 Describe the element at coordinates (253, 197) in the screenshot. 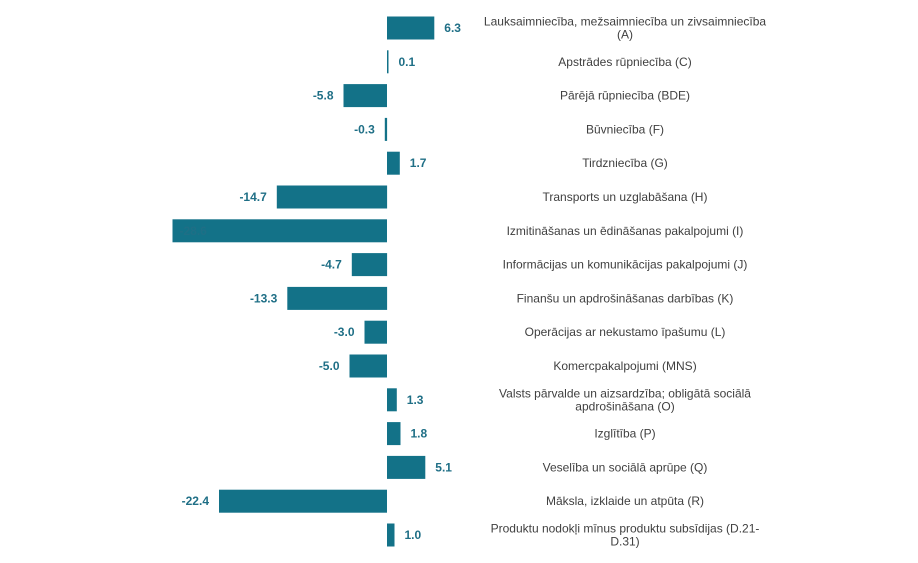

I see `value-label: -14.7` at that location.